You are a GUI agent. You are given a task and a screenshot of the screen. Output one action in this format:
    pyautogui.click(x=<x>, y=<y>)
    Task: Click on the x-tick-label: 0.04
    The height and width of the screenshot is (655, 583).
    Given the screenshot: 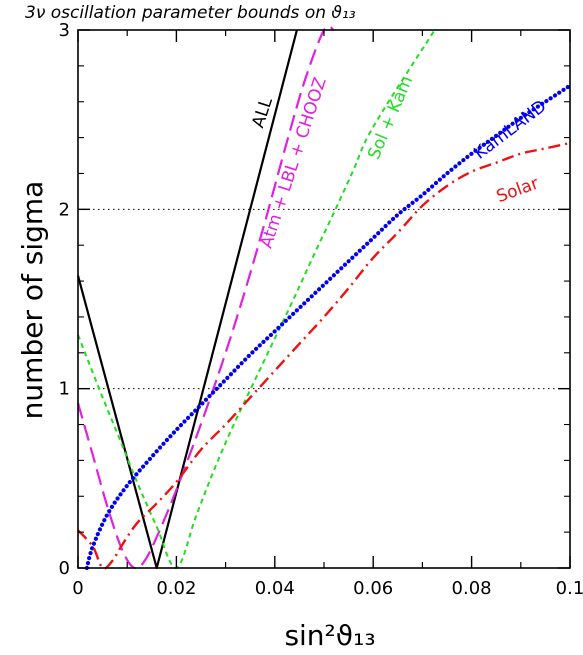 What is the action you would take?
    pyautogui.click(x=275, y=588)
    